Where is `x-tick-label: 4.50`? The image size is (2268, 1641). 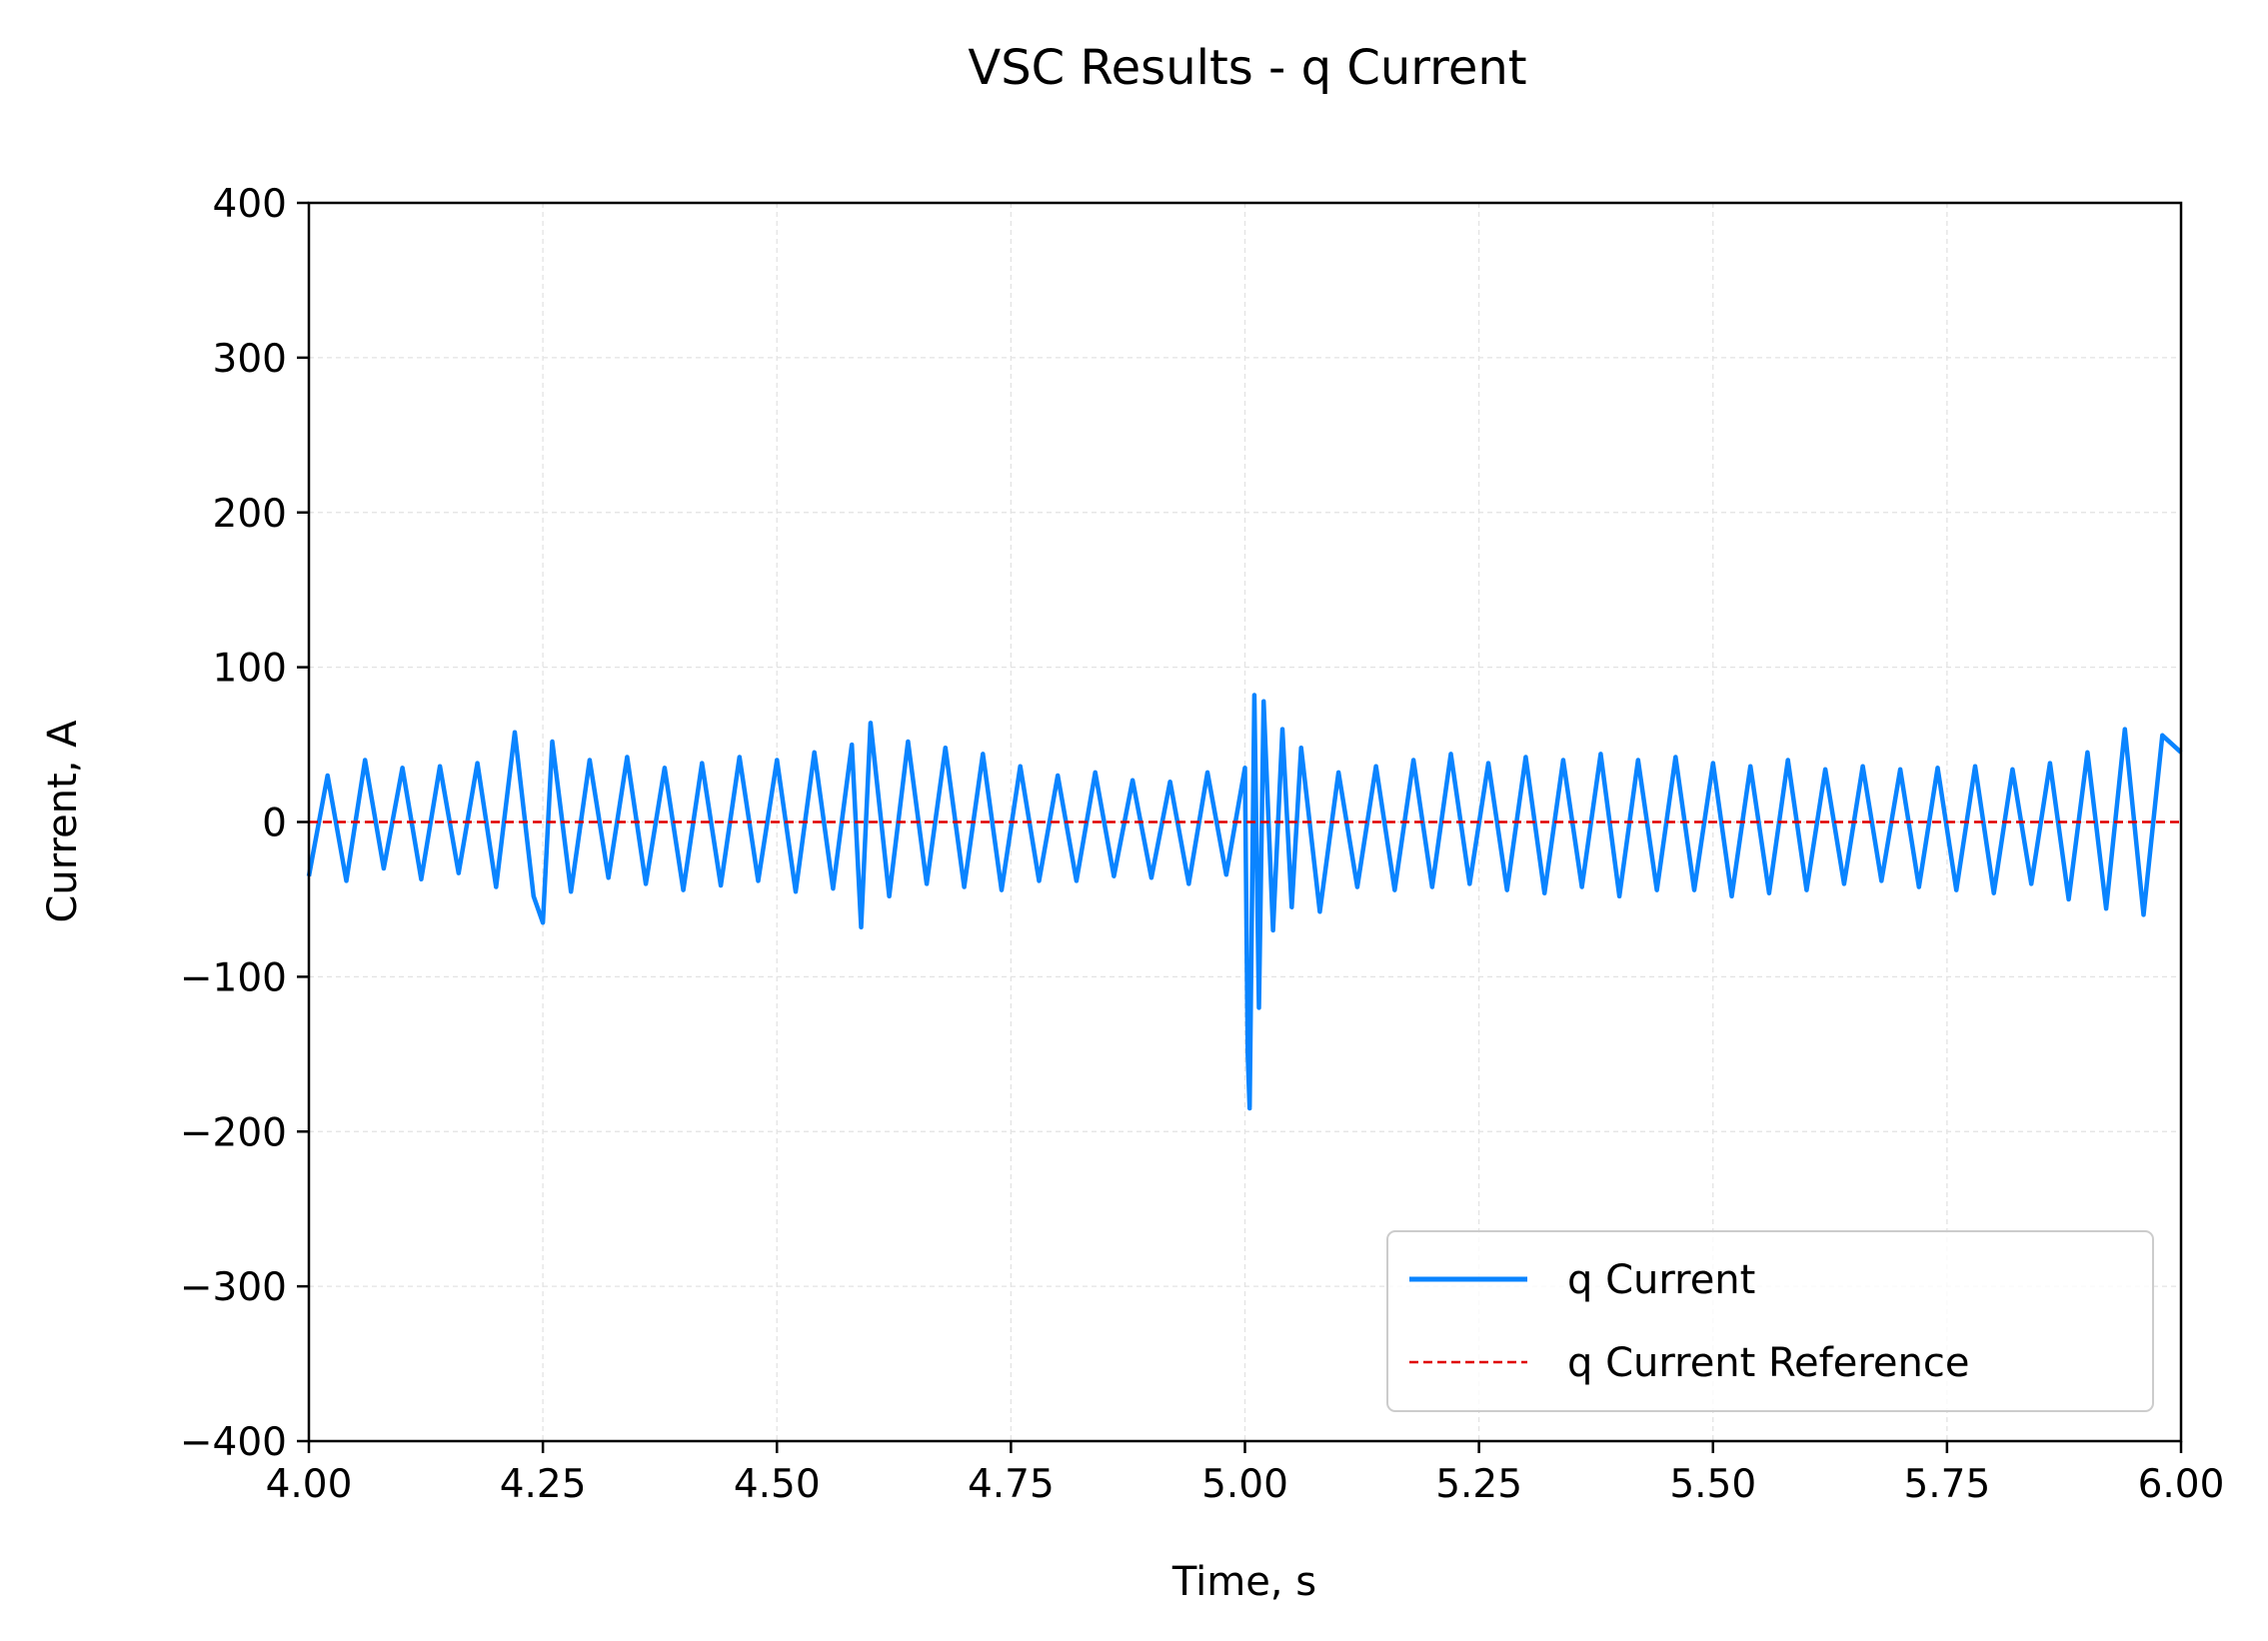 x-tick-label: 4.50 is located at coordinates (777, 1484).